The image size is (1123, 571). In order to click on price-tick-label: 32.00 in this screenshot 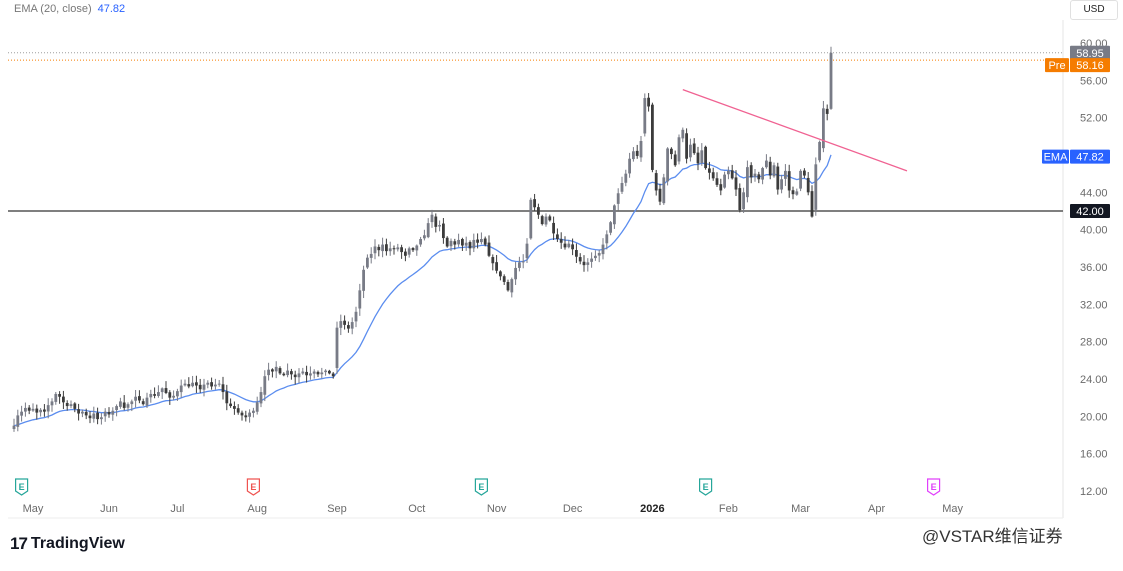, I will do `click(1094, 305)`.